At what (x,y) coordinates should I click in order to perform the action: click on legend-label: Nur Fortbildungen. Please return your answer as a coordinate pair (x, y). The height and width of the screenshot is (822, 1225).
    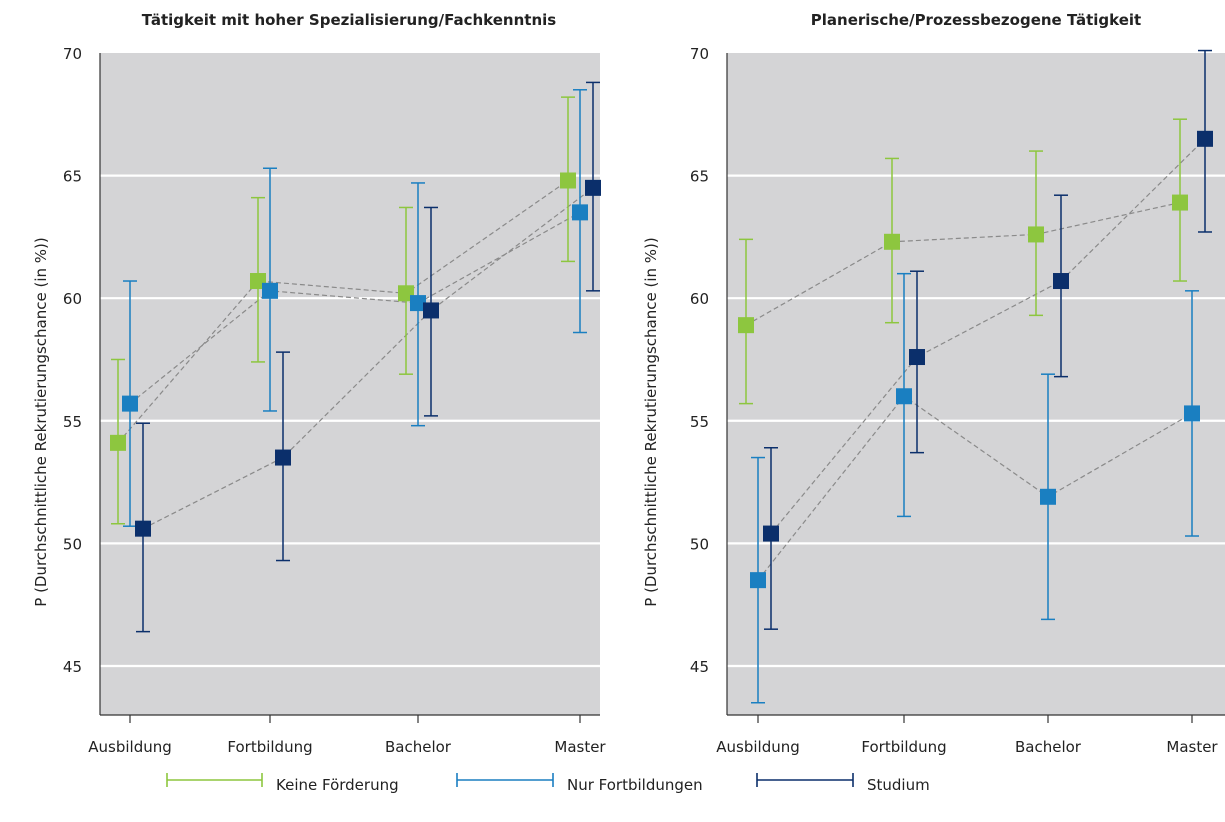
    Looking at the image, I should click on (635, 785).